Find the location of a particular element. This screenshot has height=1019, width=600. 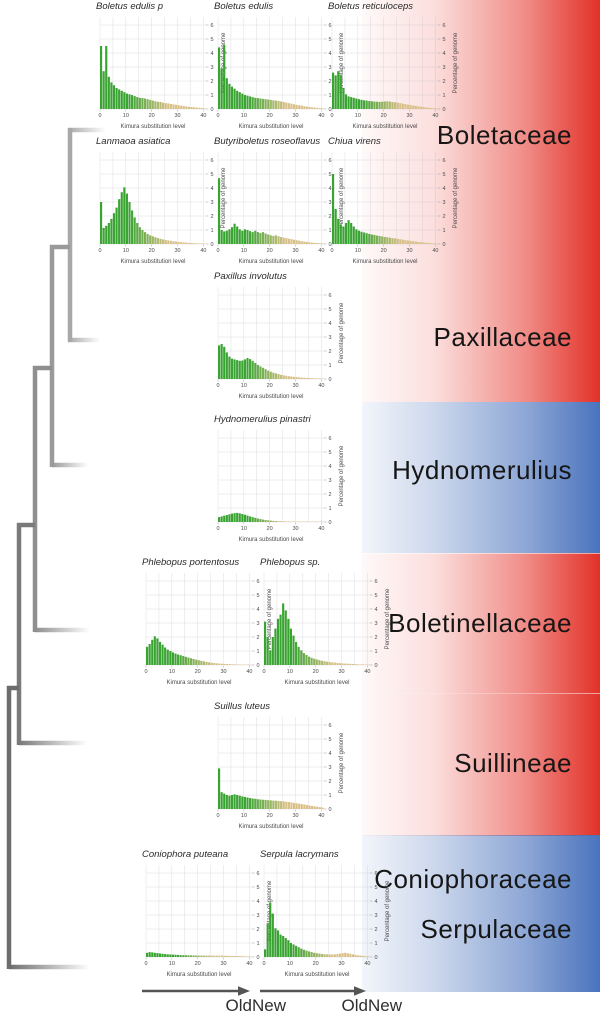

node-d-vertical is located at coordinates (19, 634).